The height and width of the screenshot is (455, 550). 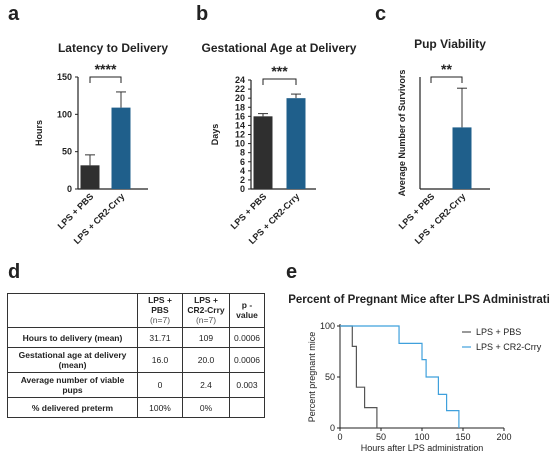 What do you see at coordinates (240, 80) in the screenshot?
I see `y-tick-label: 24` at bounding box center [240, 80].